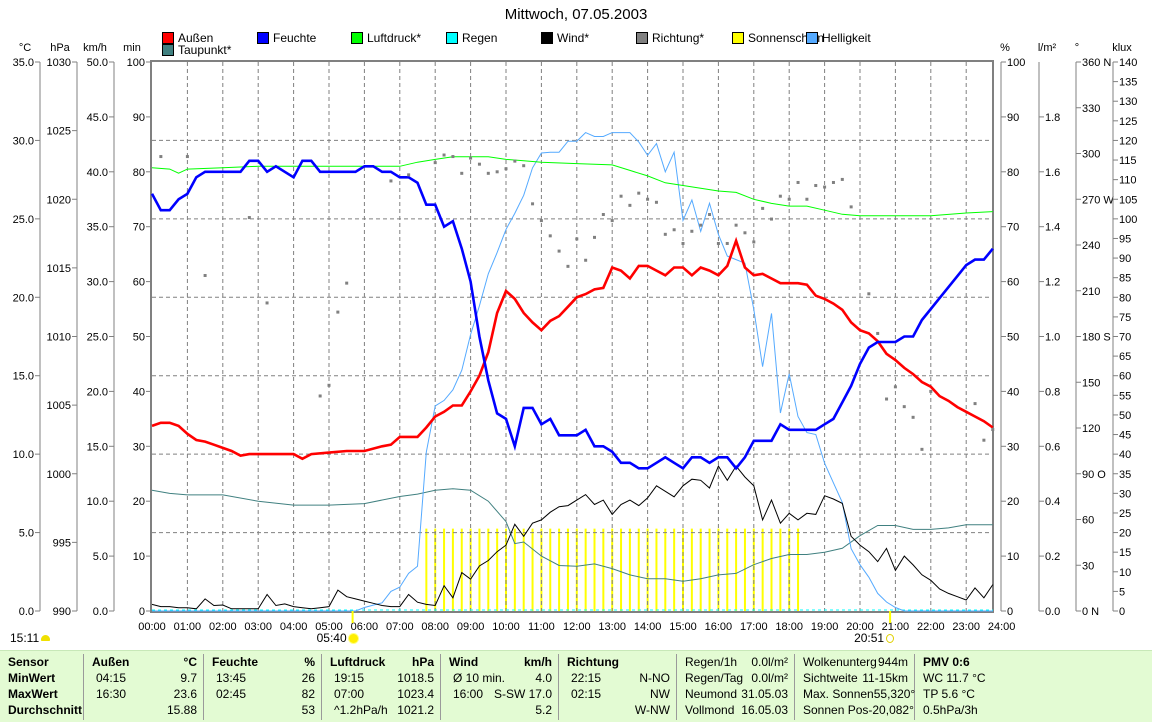 Image resolution: width=1152 pixels, height=722 pixels. Describe the element at coordinates (891, 710) in the screenshot. I see `stats-value: -20,082°` at that location.